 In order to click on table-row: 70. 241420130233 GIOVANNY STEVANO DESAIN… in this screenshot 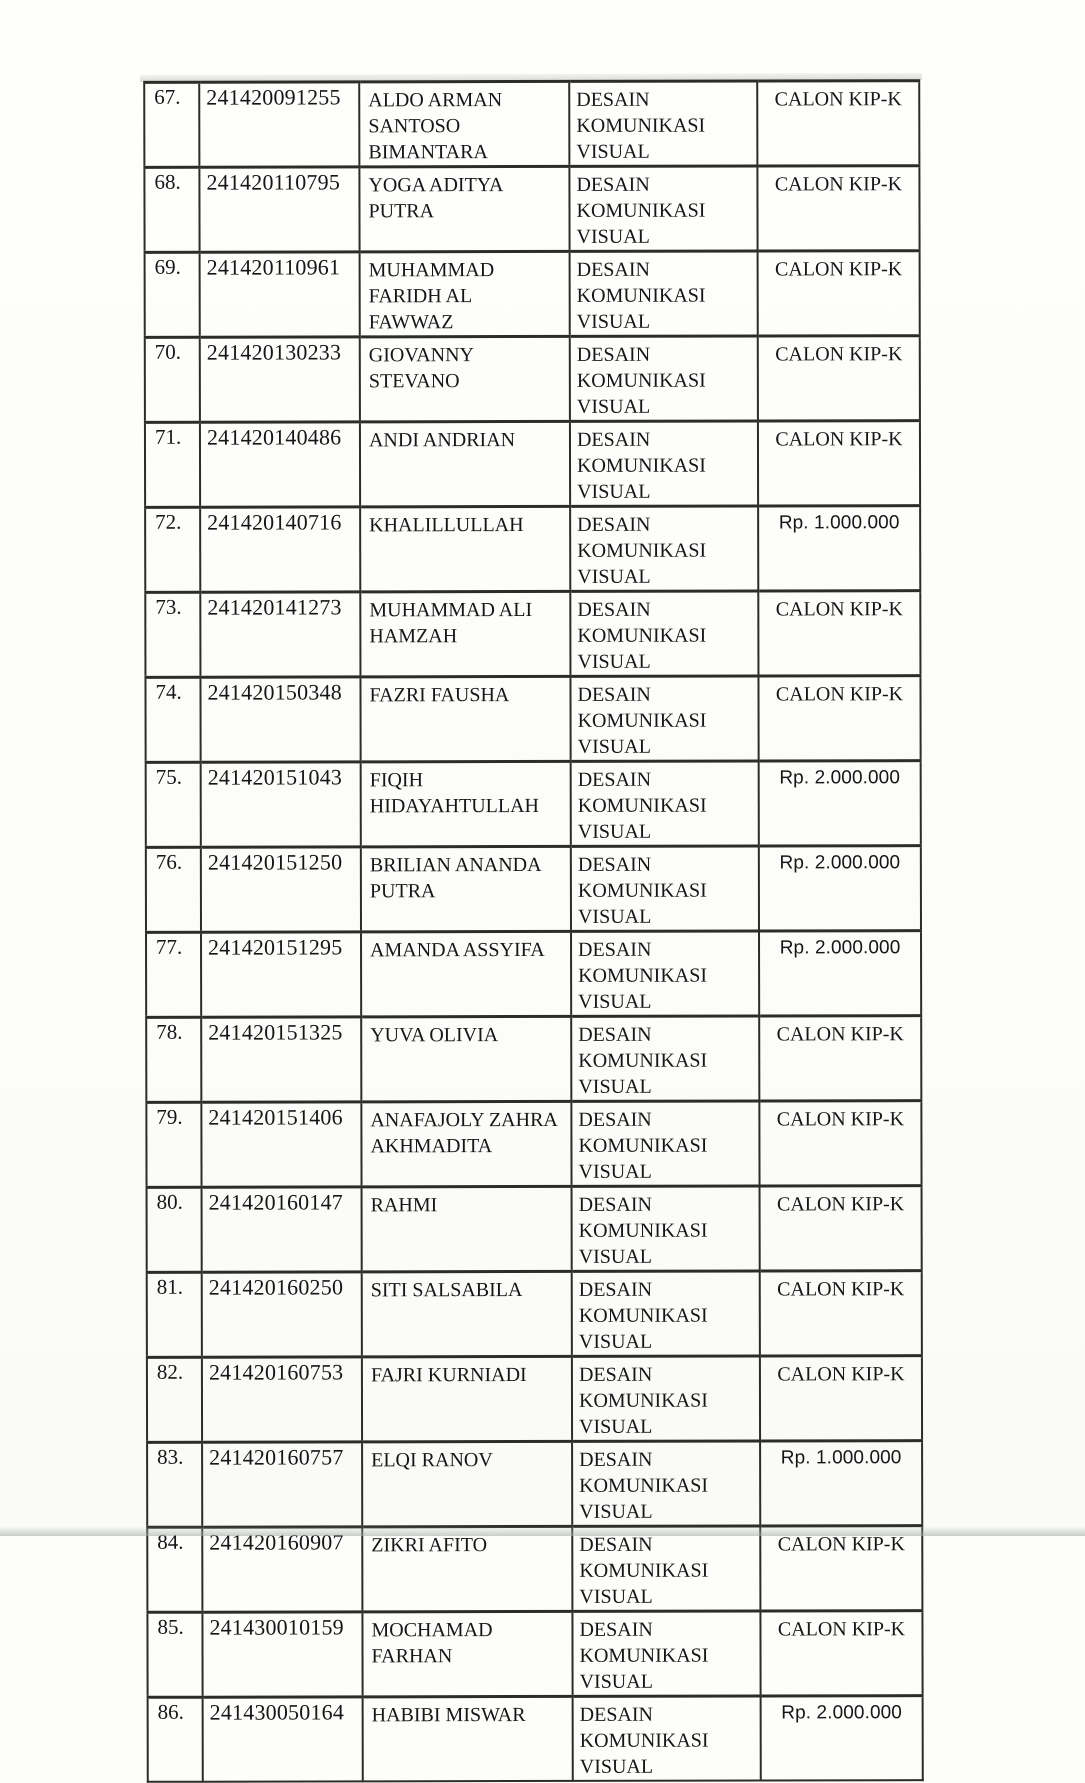, I will do `click(532, 379)`.